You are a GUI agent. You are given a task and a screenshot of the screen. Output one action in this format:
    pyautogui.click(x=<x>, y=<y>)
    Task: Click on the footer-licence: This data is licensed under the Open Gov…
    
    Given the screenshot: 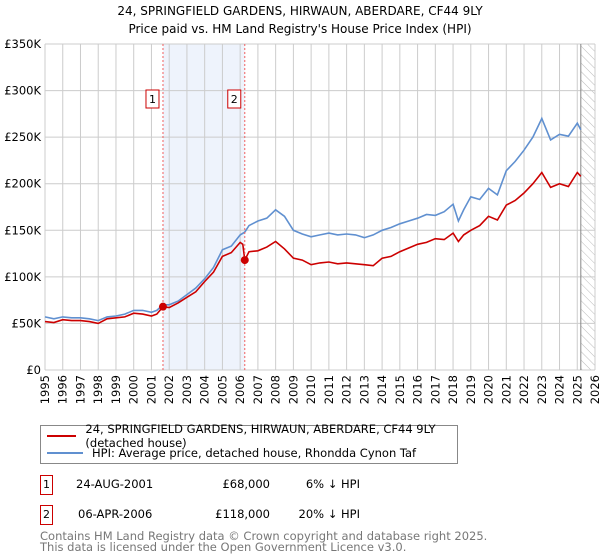 What is the action you would take?
    pyautogui.click(x=223, y=547)
    